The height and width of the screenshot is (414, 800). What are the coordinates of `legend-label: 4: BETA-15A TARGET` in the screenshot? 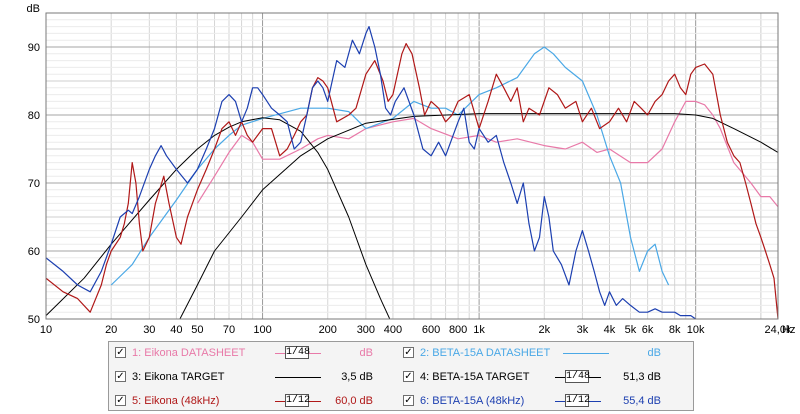 It's located at (475, 377).